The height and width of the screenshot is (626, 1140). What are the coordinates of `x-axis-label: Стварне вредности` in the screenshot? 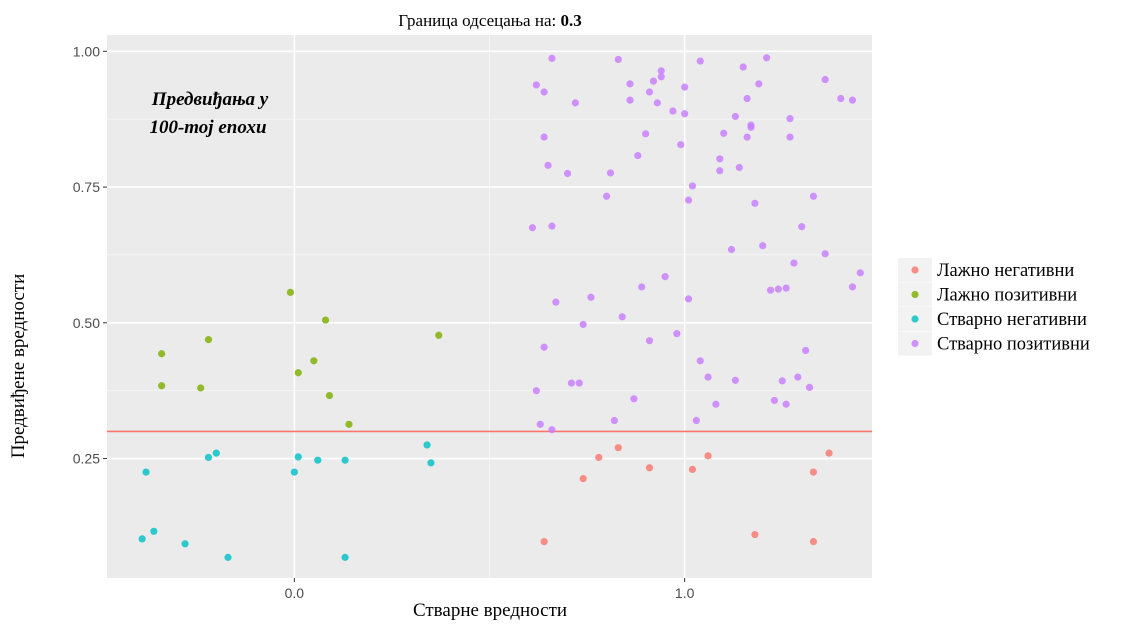 It's located at (490, 610).